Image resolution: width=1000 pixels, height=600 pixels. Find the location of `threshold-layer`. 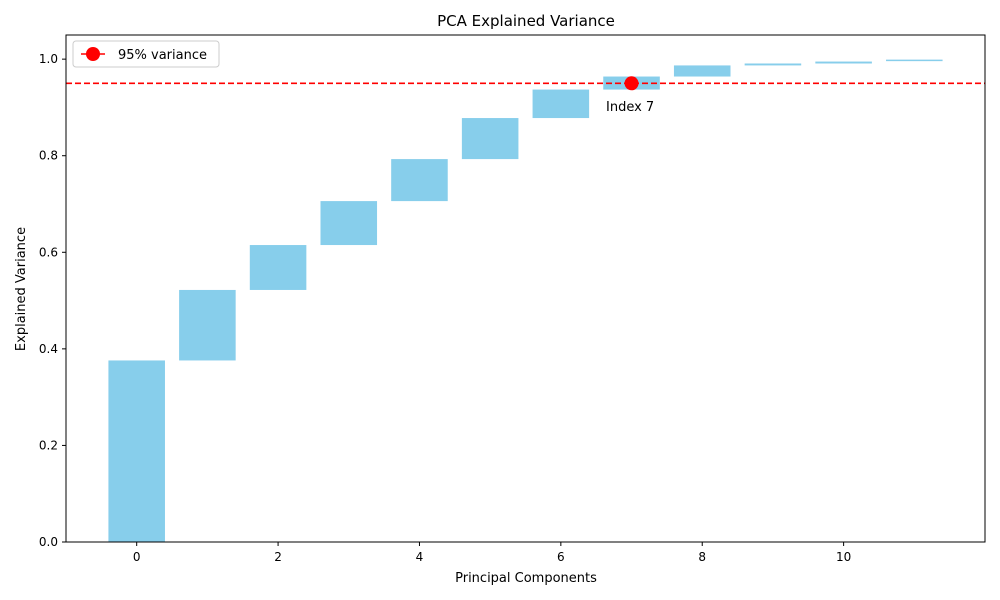

threshold-layer is located at coordinates (525, 83).